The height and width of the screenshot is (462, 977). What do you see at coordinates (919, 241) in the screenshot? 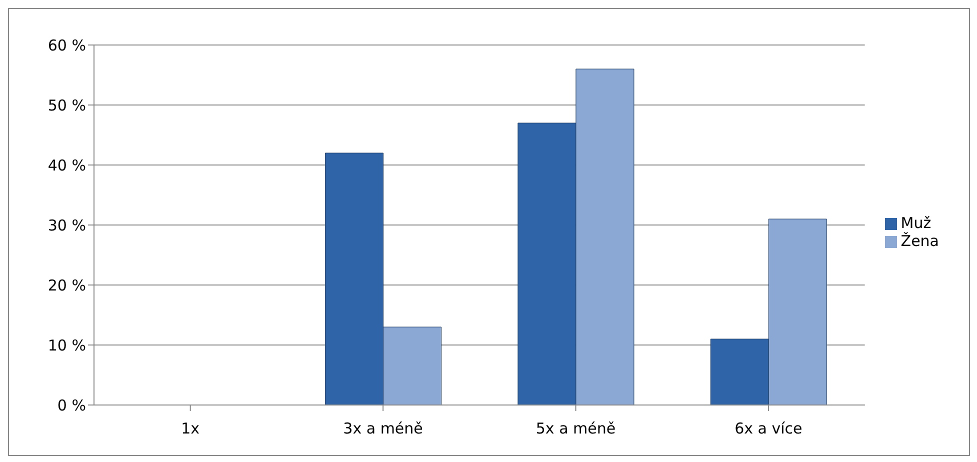
I see `legend-label: Žena` at bounding box center [919, 241].